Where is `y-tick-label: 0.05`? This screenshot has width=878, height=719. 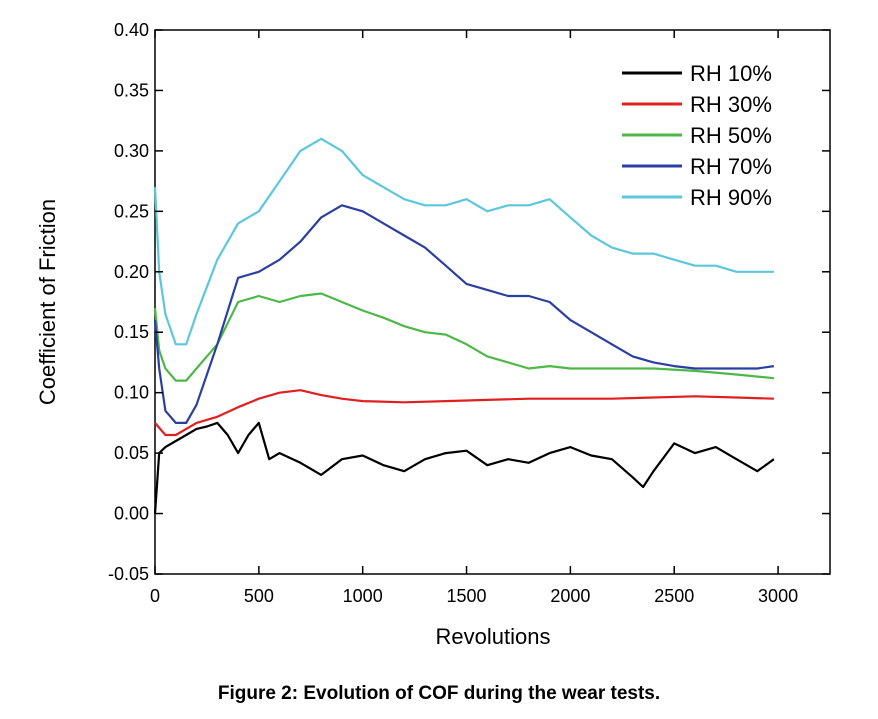
y-tick-label: 0.05 is located at coordinates (131, 453).